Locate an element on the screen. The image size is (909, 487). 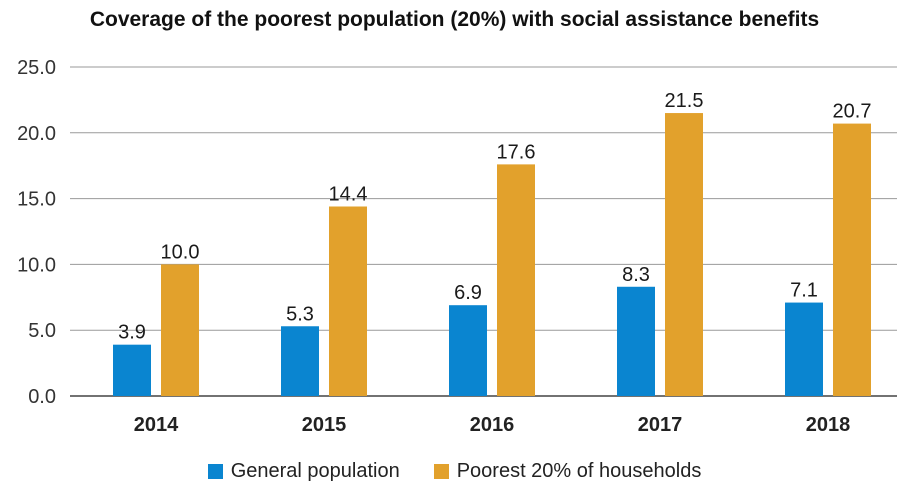
data-label: 21.5 is located at coordinates (684, 101).